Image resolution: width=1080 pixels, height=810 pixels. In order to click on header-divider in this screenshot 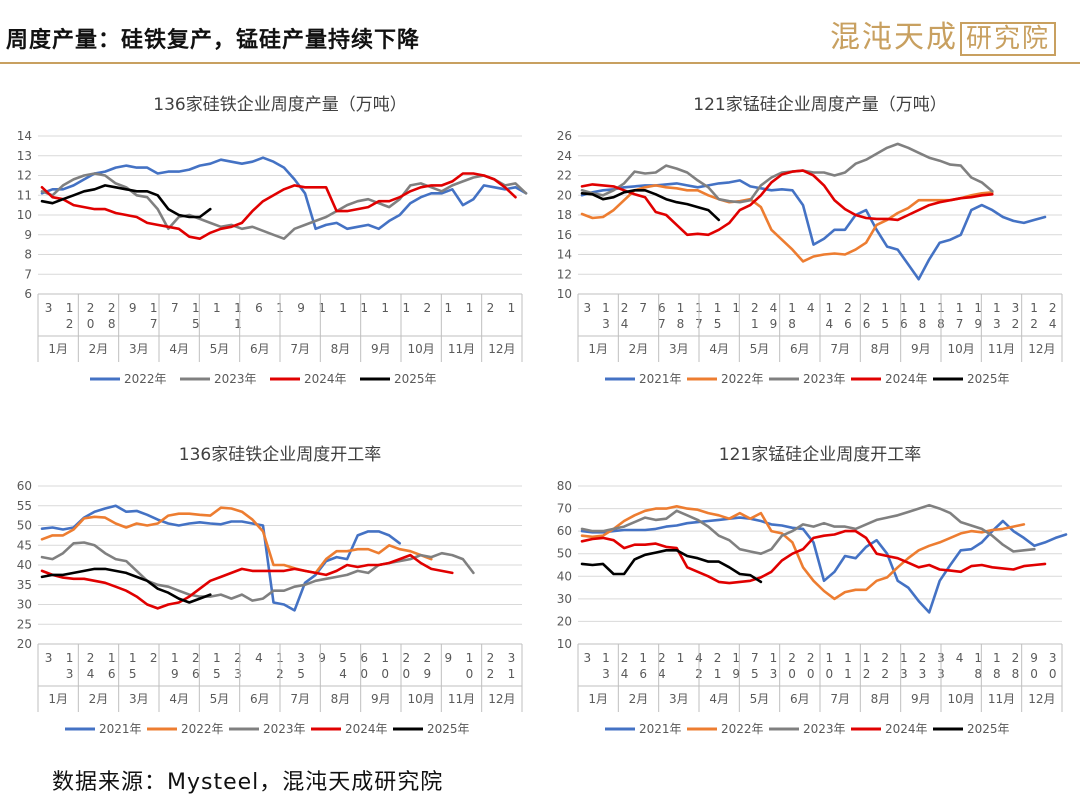, I will do `click(540, 63)`.